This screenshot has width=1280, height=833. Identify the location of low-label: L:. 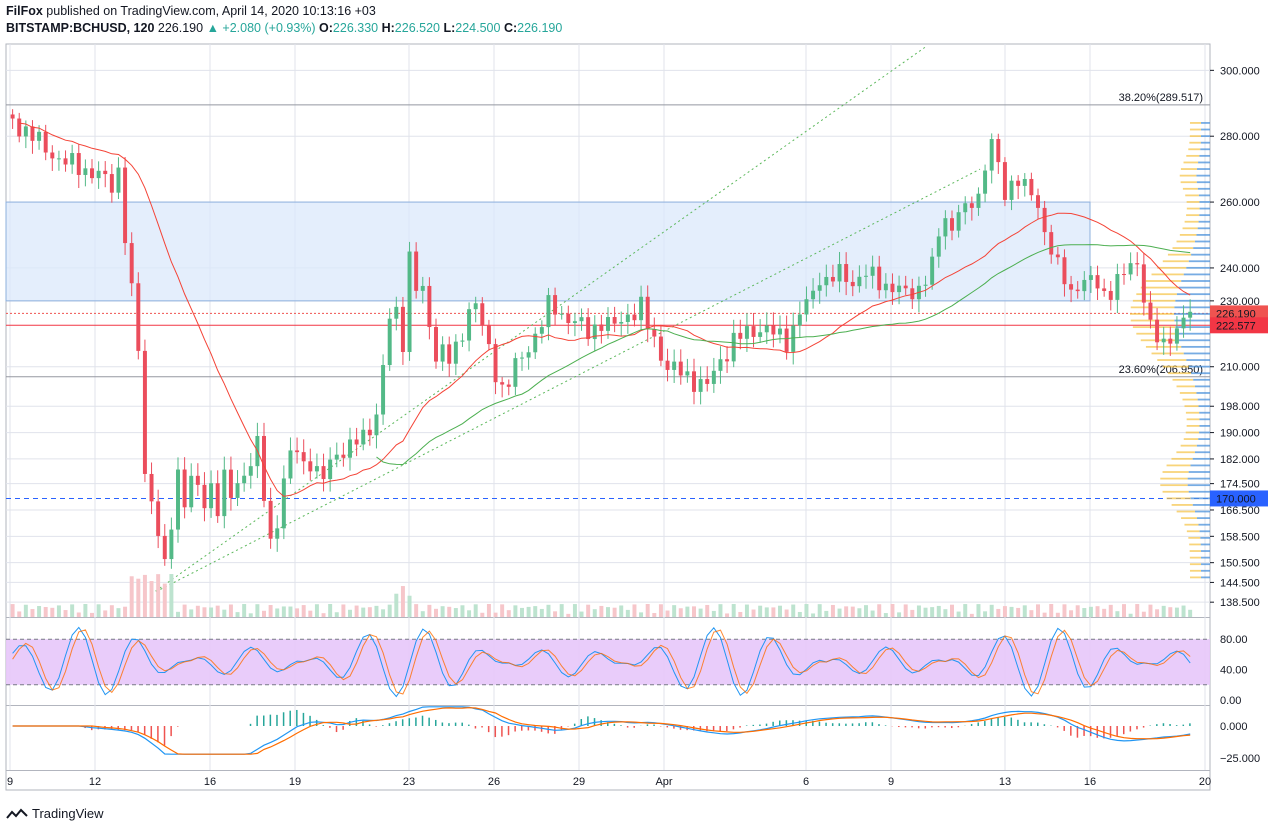
(449, 28).